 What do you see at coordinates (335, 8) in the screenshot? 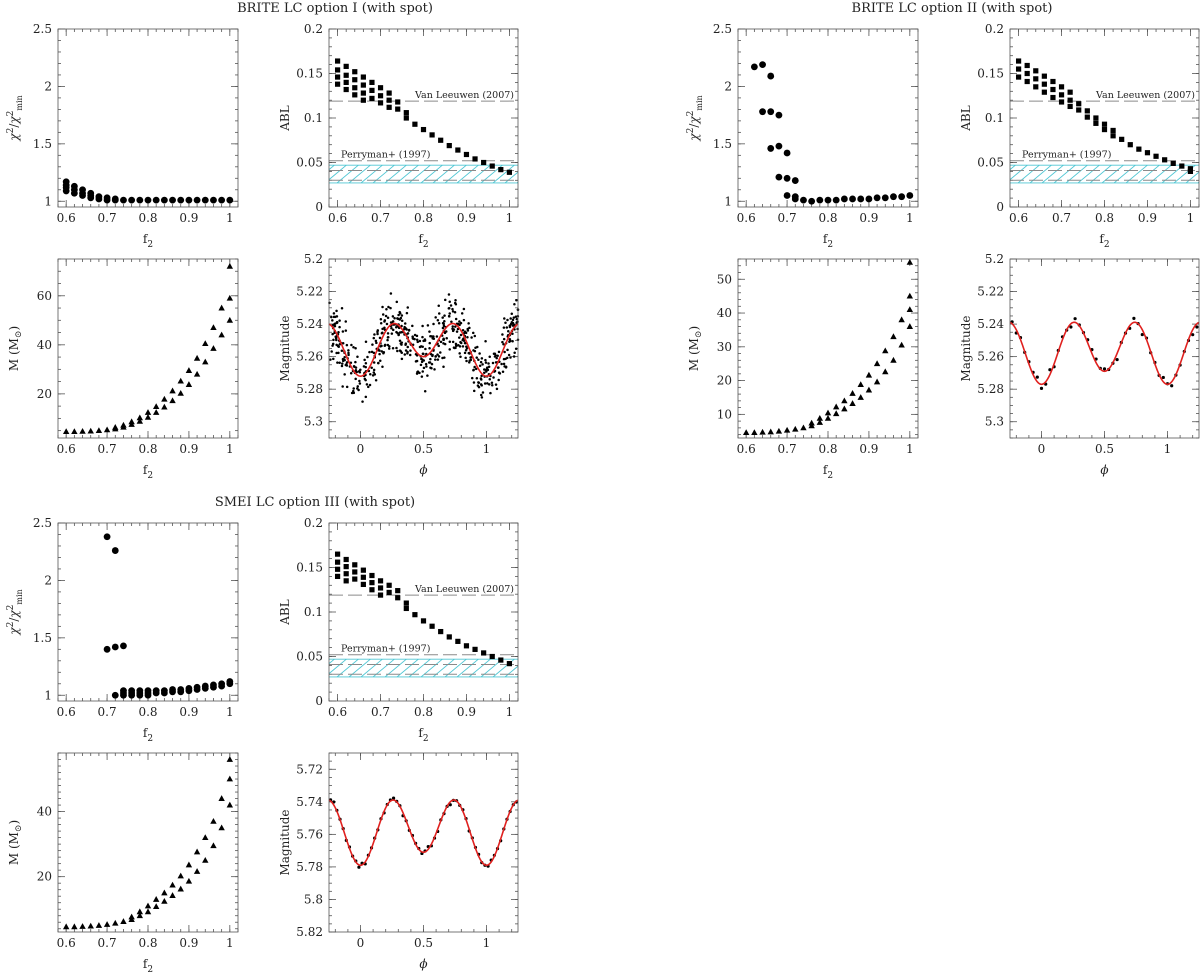
I see `group-title-brite-option-1: BRITE LC option I (with spot)` at bounding box center [335, 8].